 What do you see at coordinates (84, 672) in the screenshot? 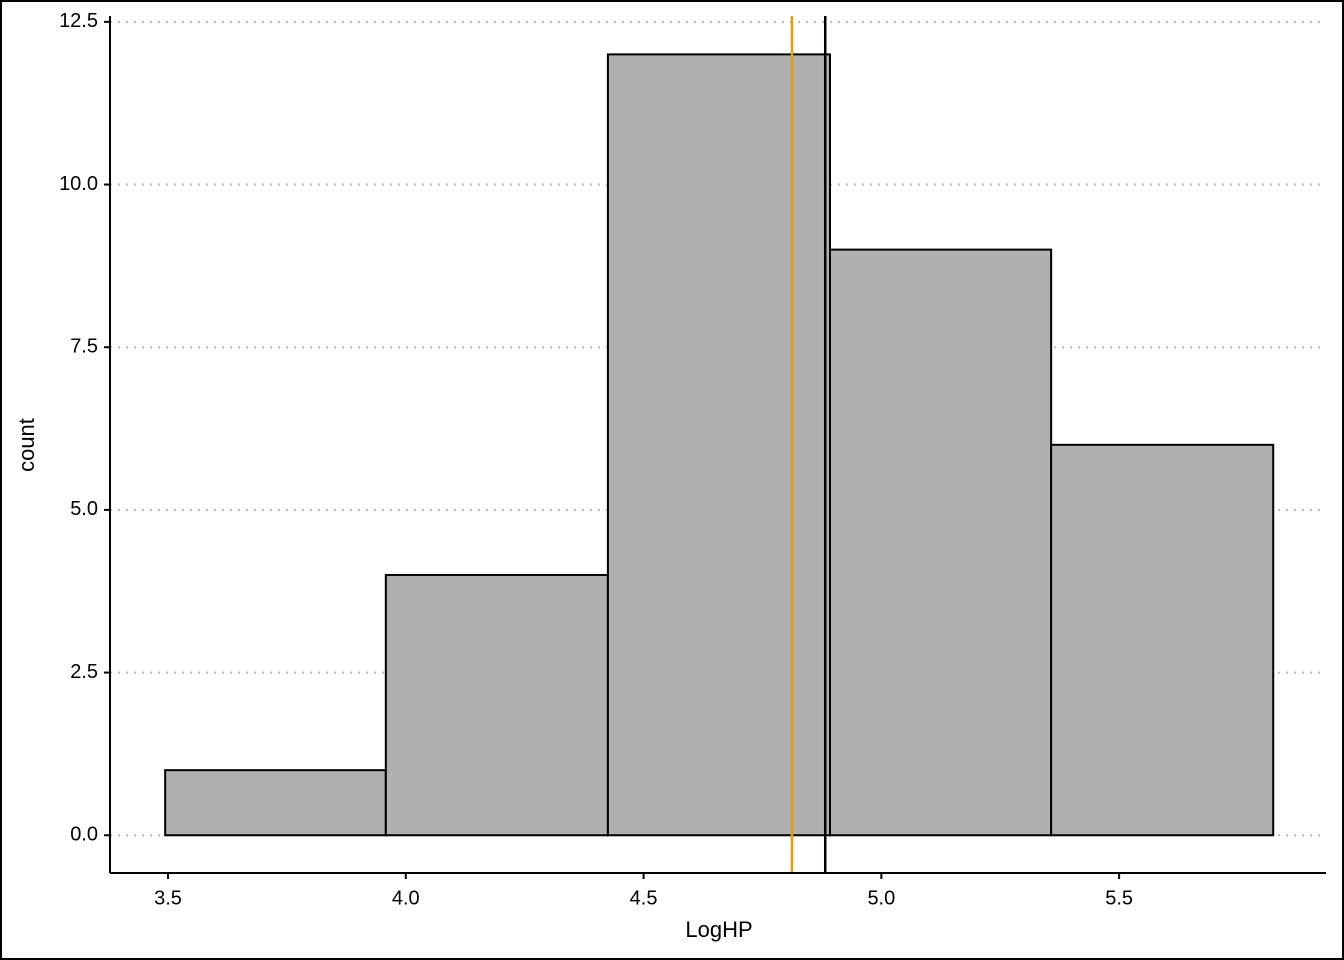
I see `y-tick-label: 2.5` at bounding box center [84, 672].